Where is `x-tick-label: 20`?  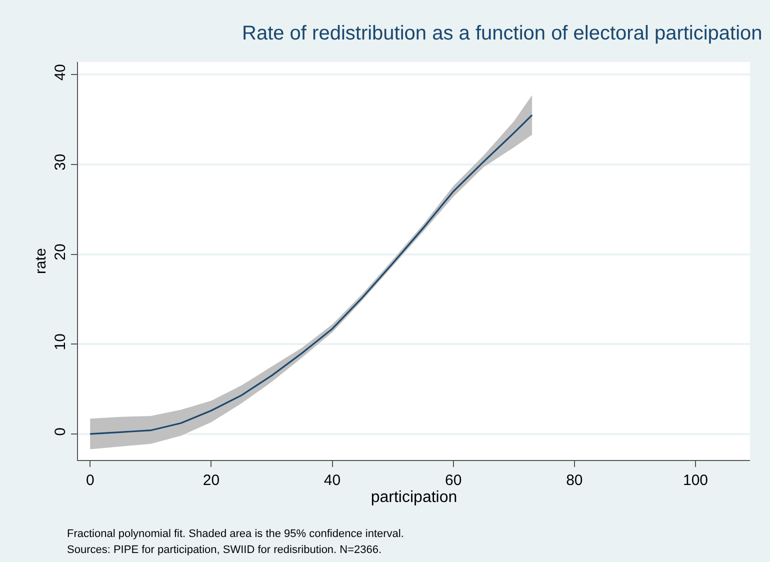 x-tick-label: 20 is located at coordinates (211, 480).